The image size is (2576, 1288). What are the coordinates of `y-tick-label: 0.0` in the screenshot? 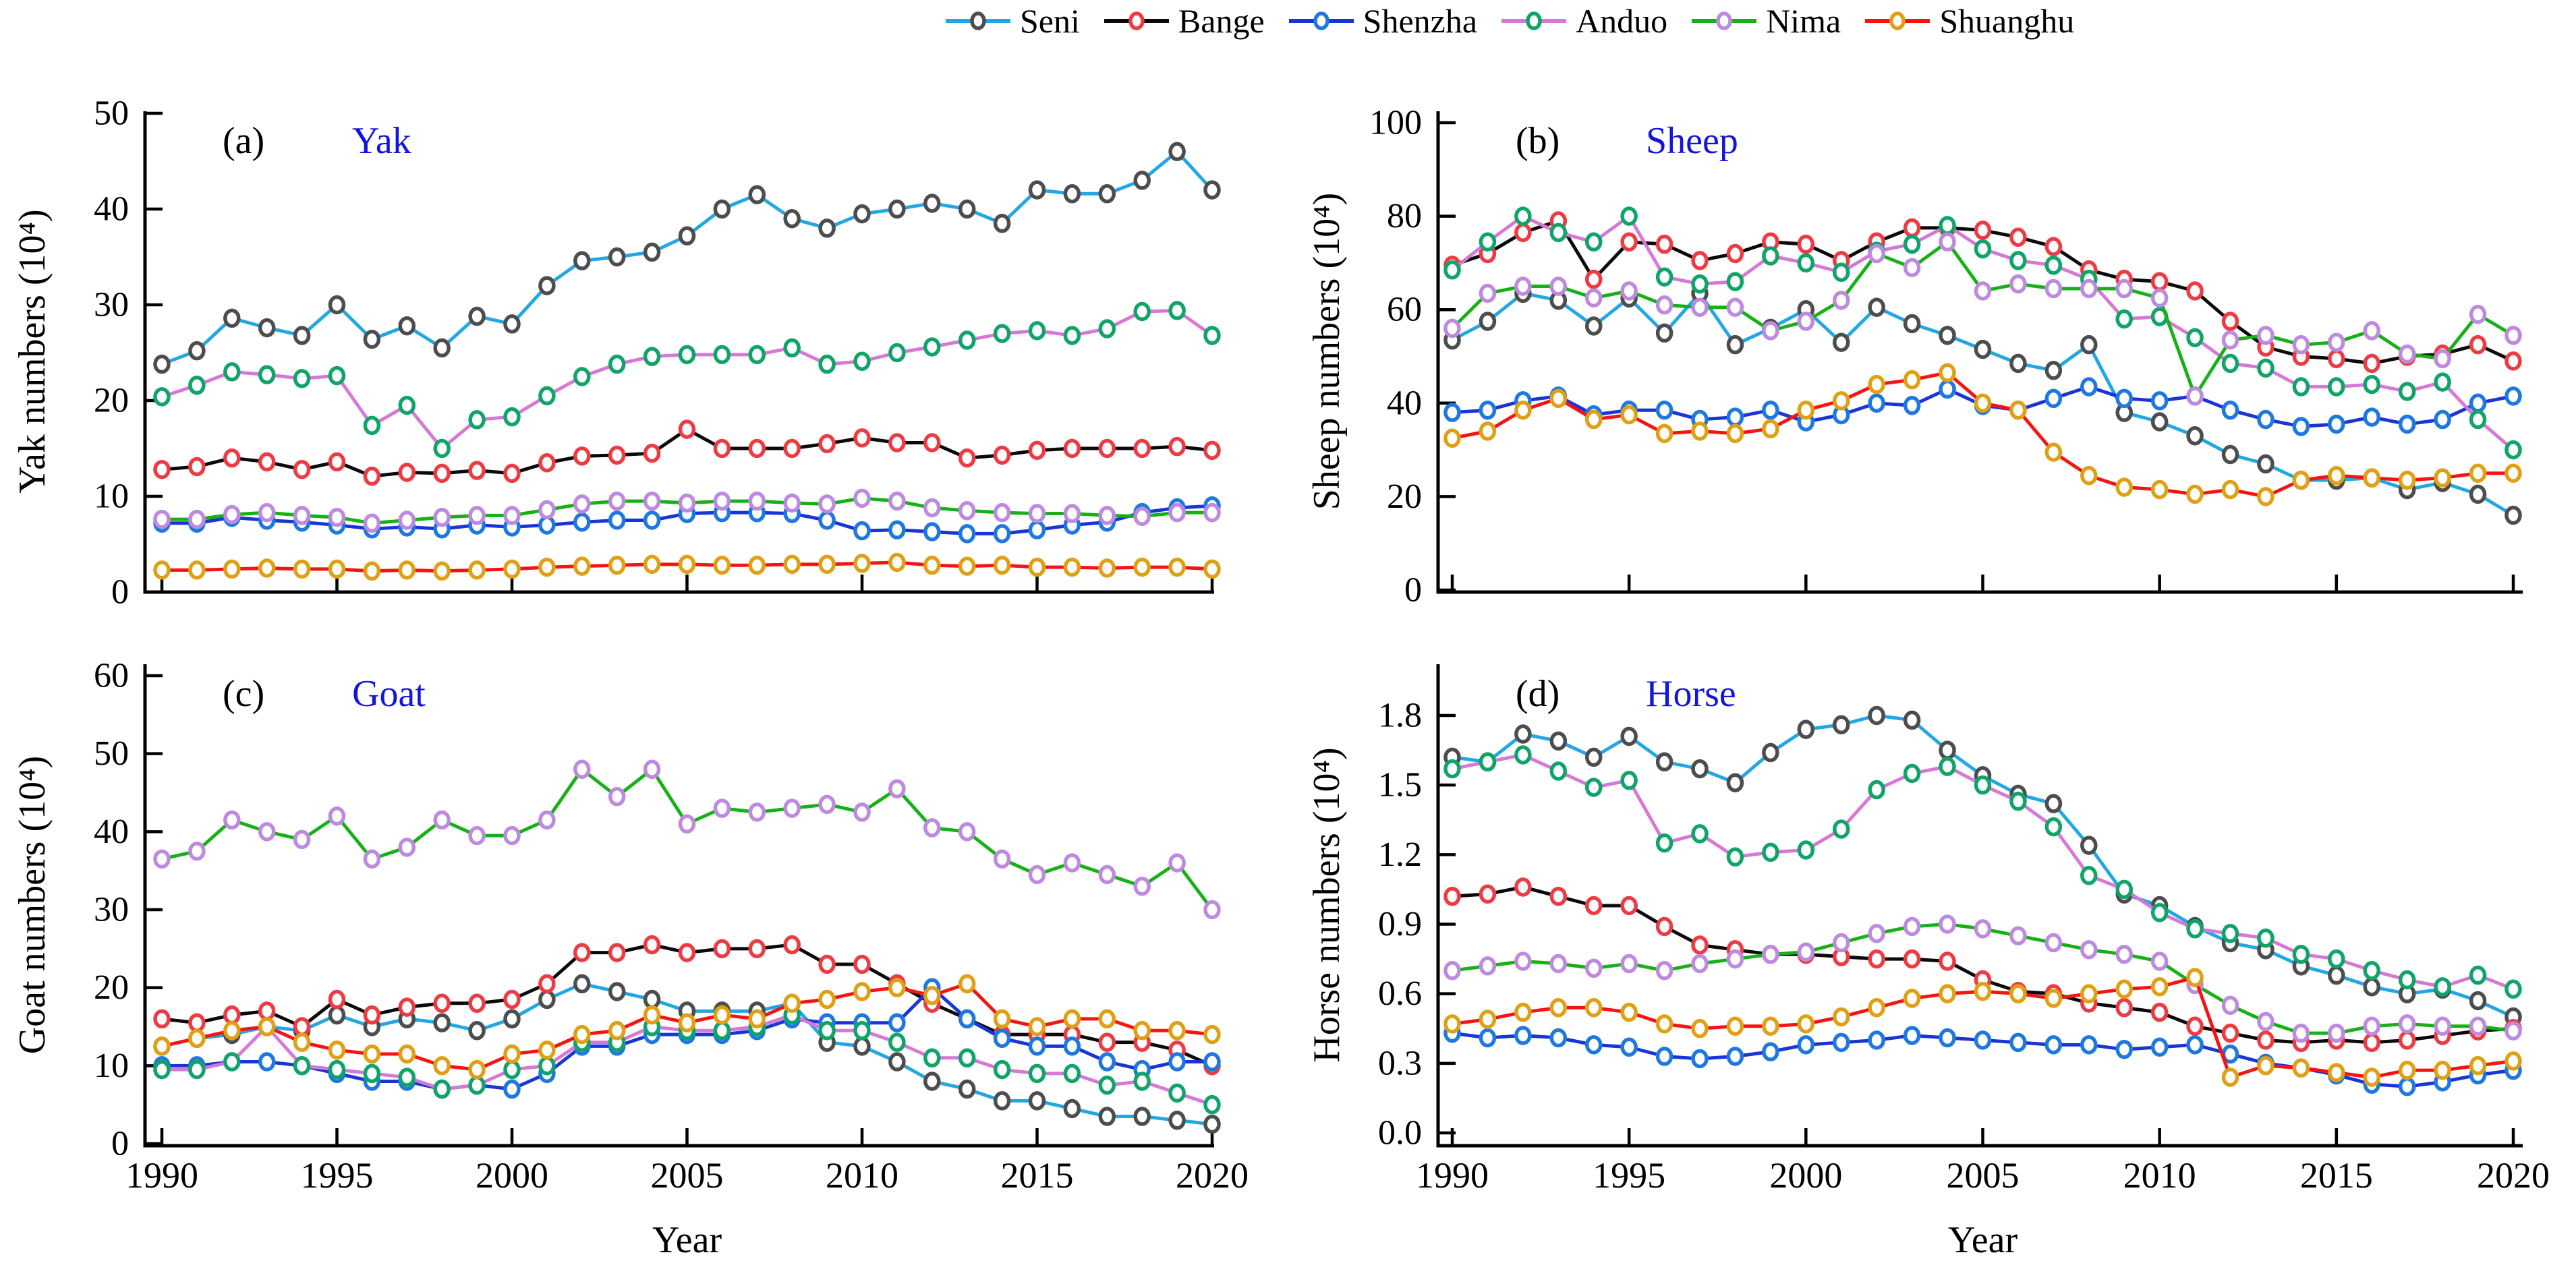 It's located at (1400, 1133).